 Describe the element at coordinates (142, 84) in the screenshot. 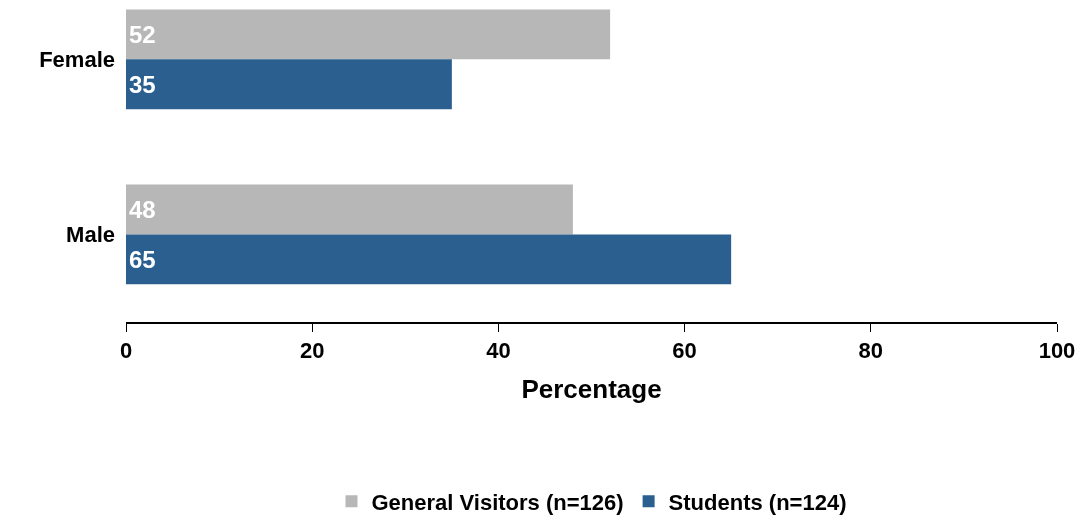

I see `data-label: 35` at that location.